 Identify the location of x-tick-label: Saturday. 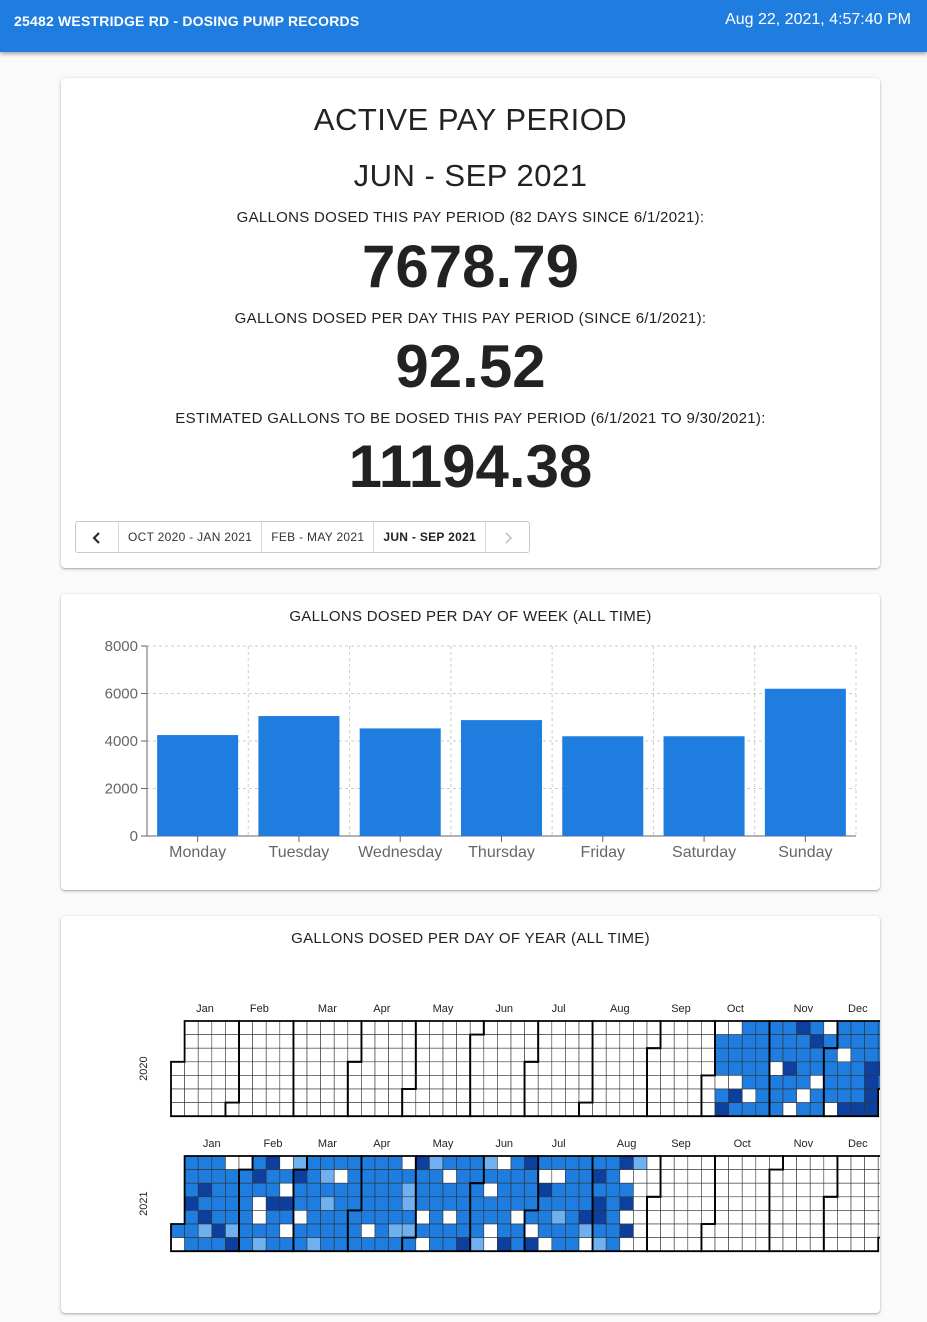
(704, 852).